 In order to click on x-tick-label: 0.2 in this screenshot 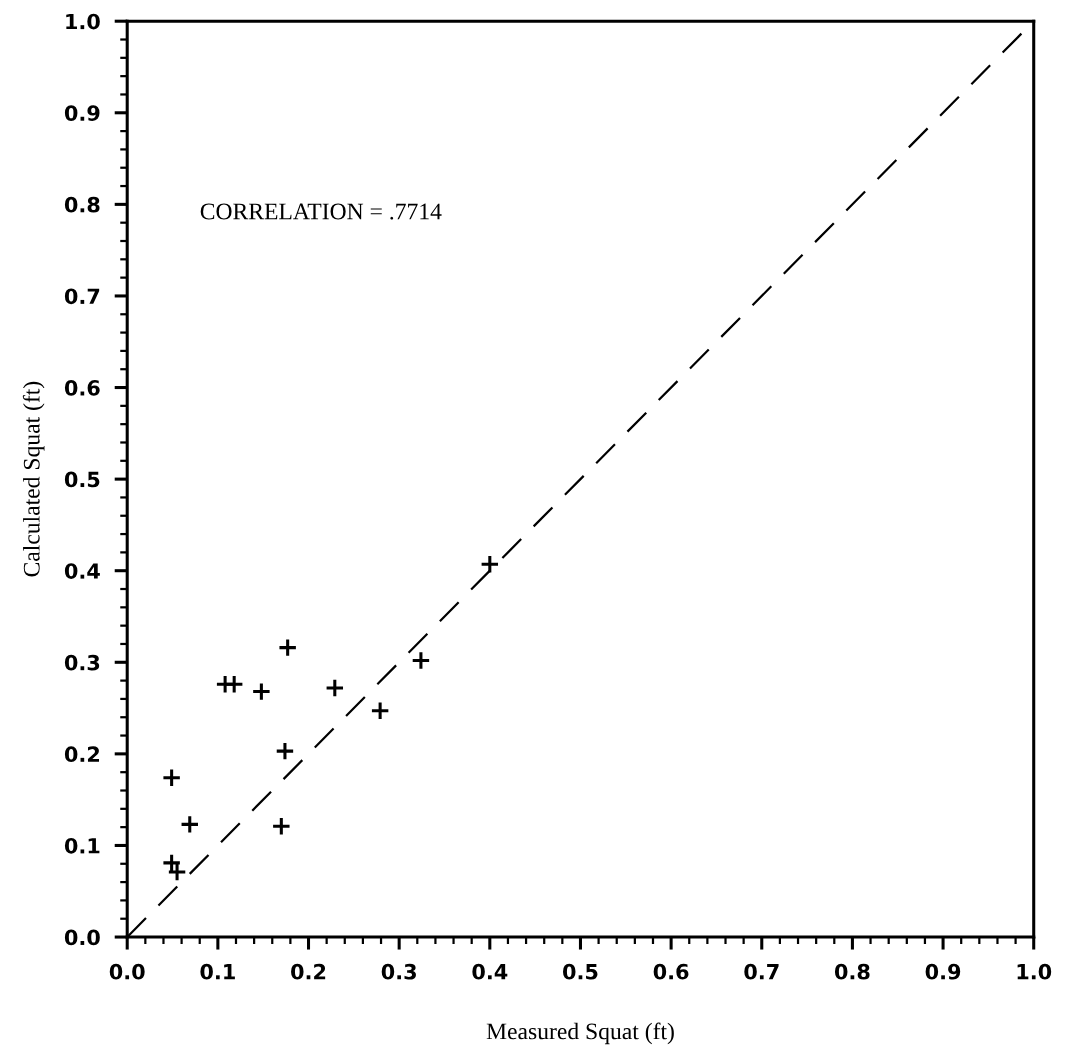, I will do `click(308, 971)`.